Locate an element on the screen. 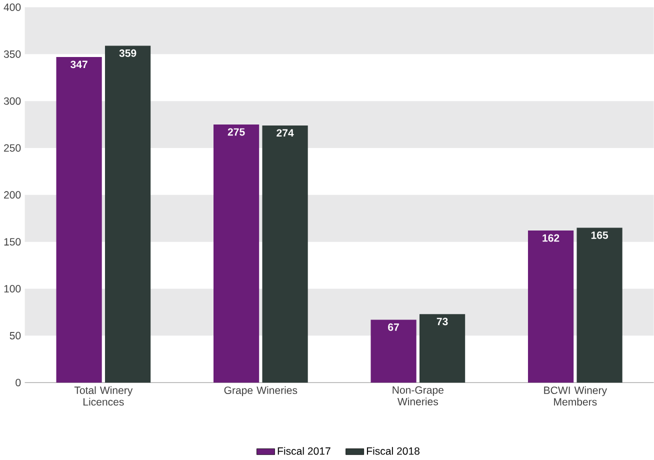  x-tick-label: BCWI Winery Members is located at coordinates (576, 396).